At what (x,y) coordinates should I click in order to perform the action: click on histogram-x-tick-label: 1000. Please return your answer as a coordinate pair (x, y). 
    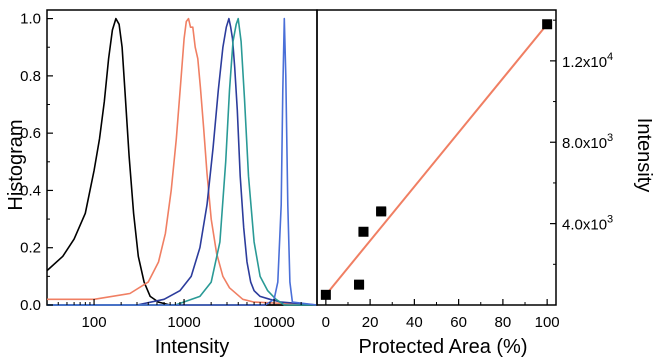
    Looking at the image, I should click on (183, 322).